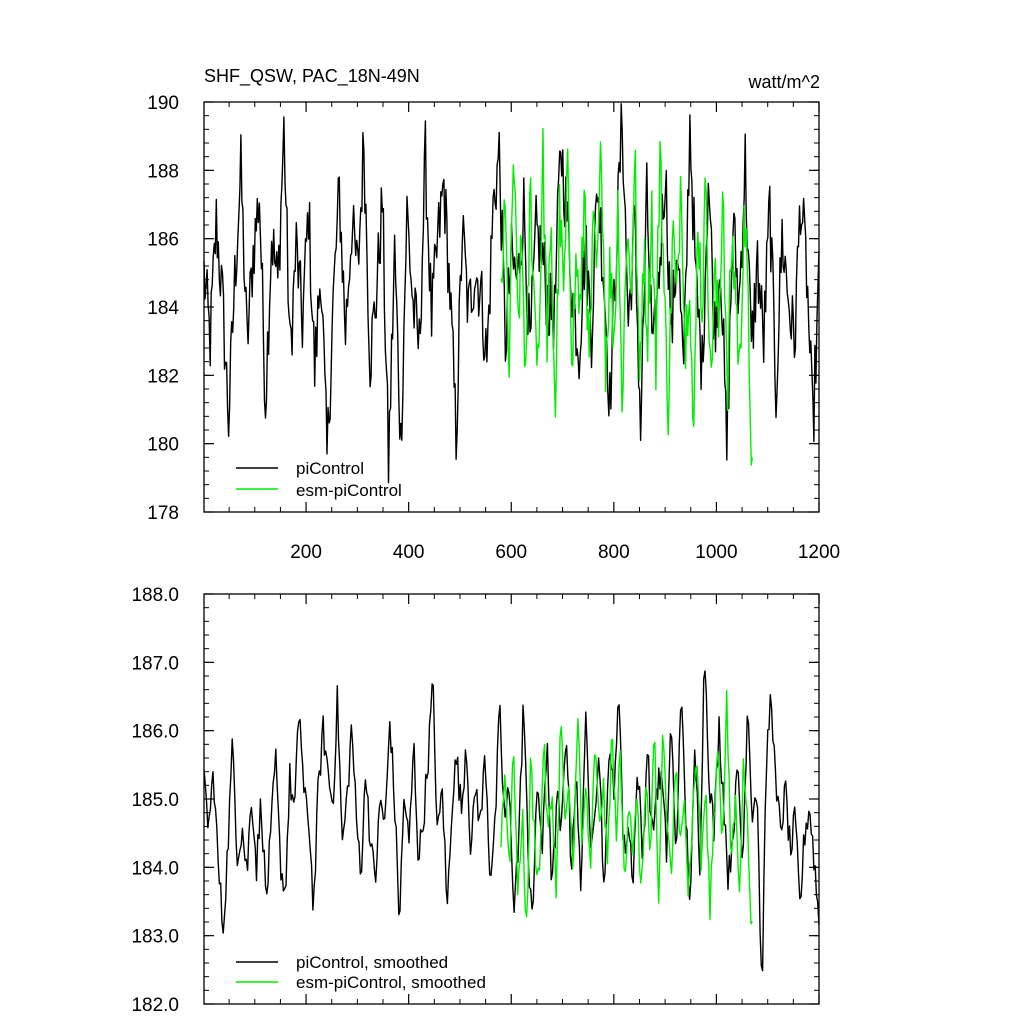 The image size is (1024, 1024). What do you see at coordinates (163, 513) in the screenshot?
I see `y-tick-label: 178` at bounding box center [163, 513].